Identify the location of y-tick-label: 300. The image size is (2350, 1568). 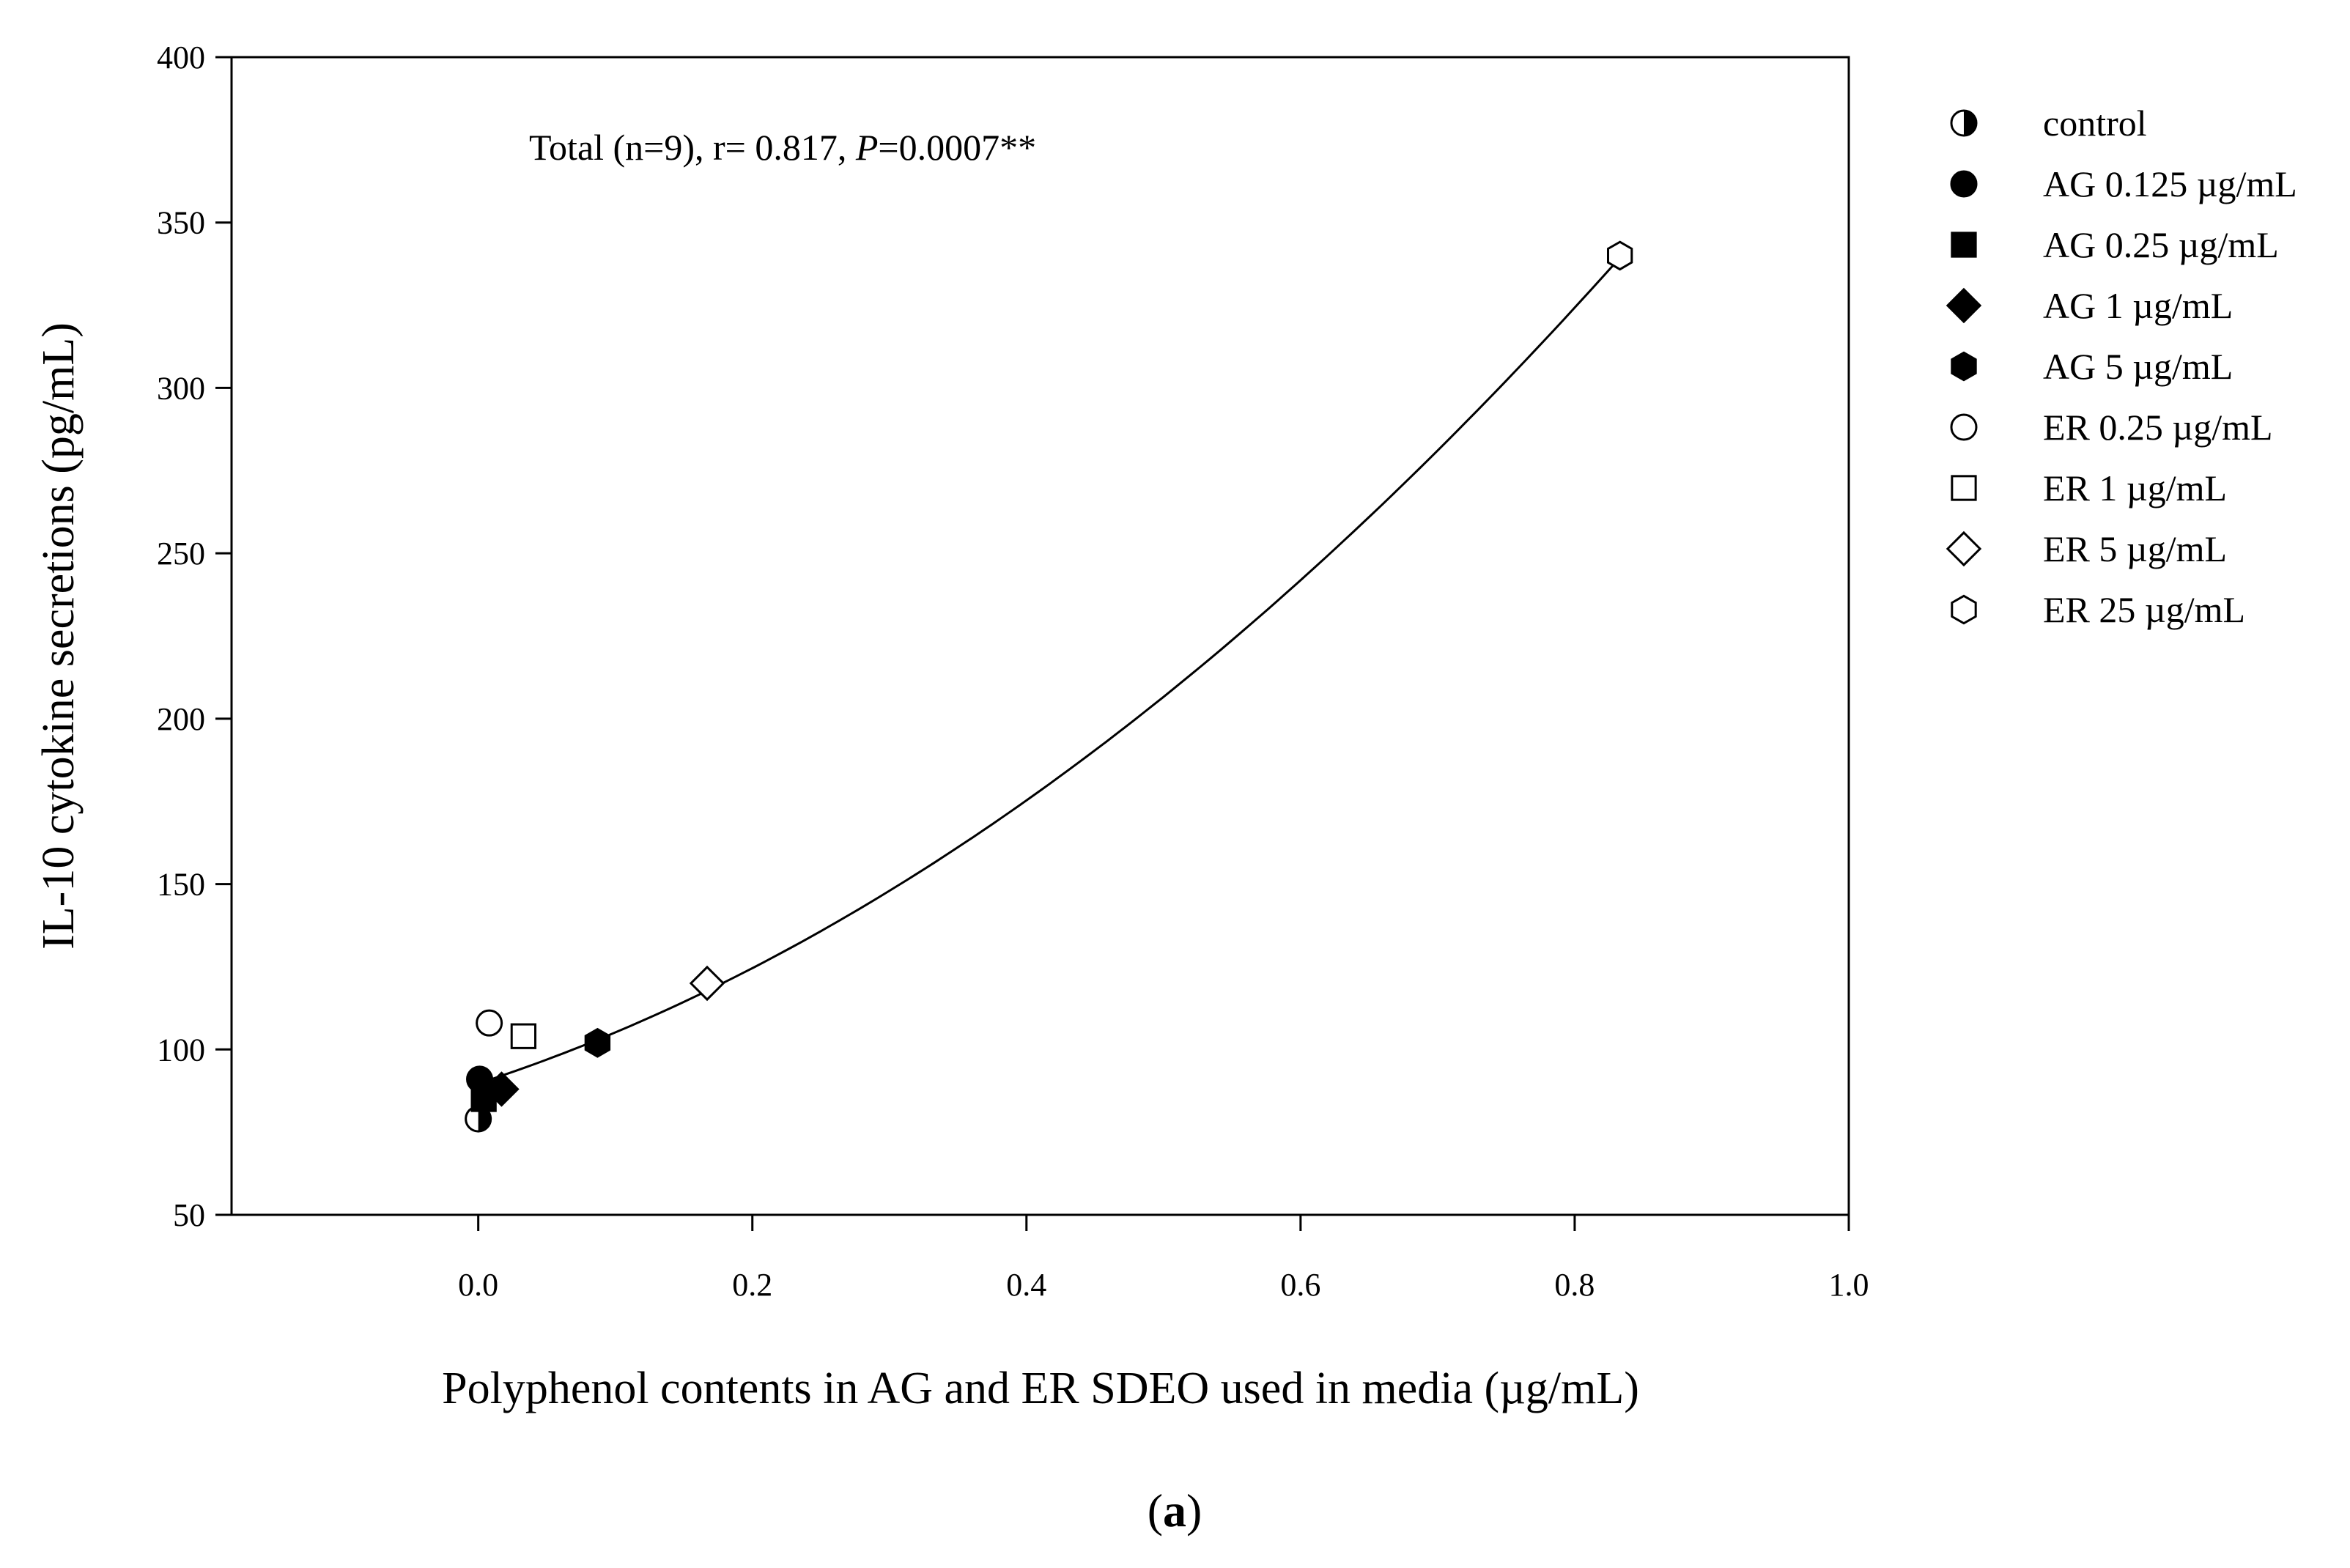
(181, 388).